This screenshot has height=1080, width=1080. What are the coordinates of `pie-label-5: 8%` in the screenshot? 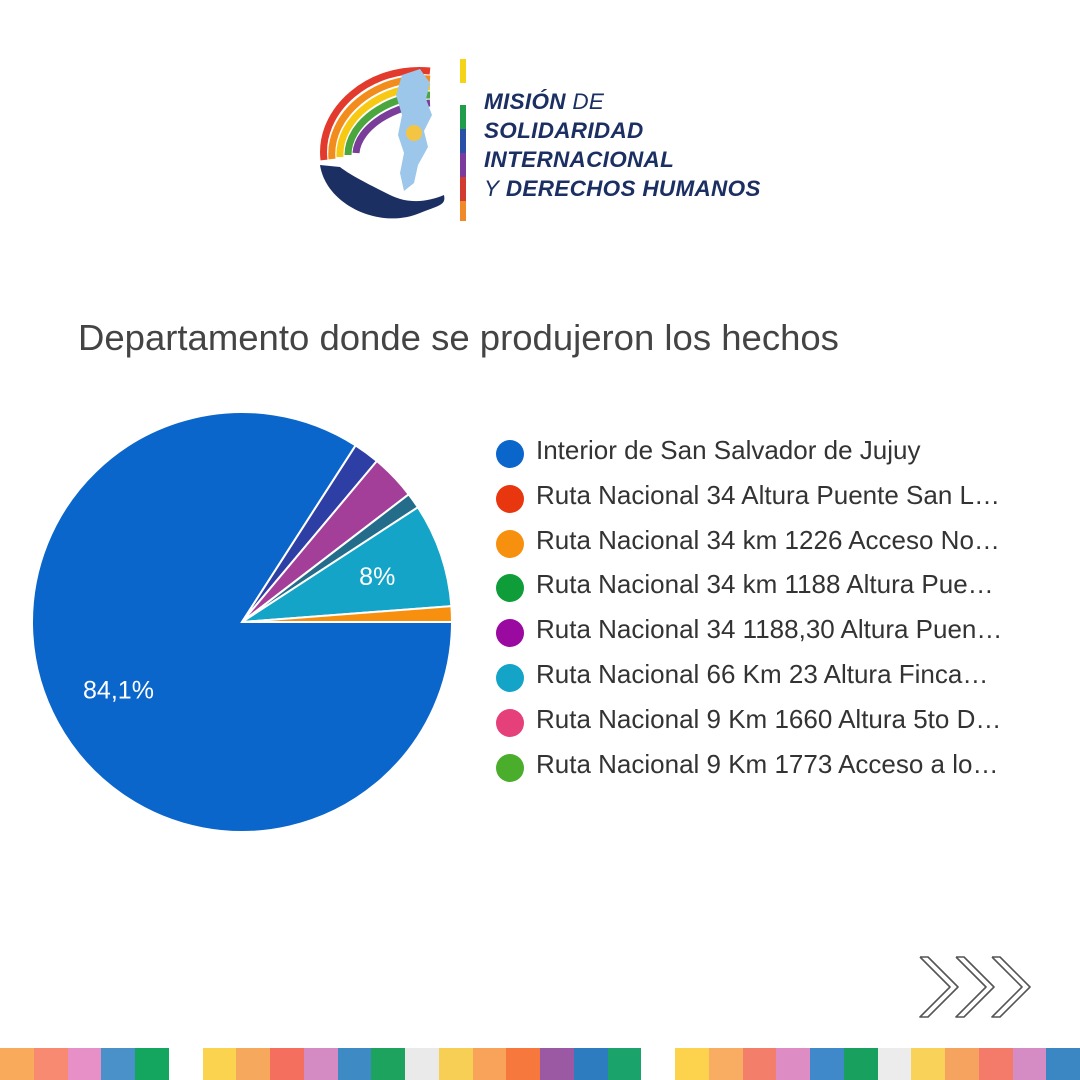 It's located at (377, 577).